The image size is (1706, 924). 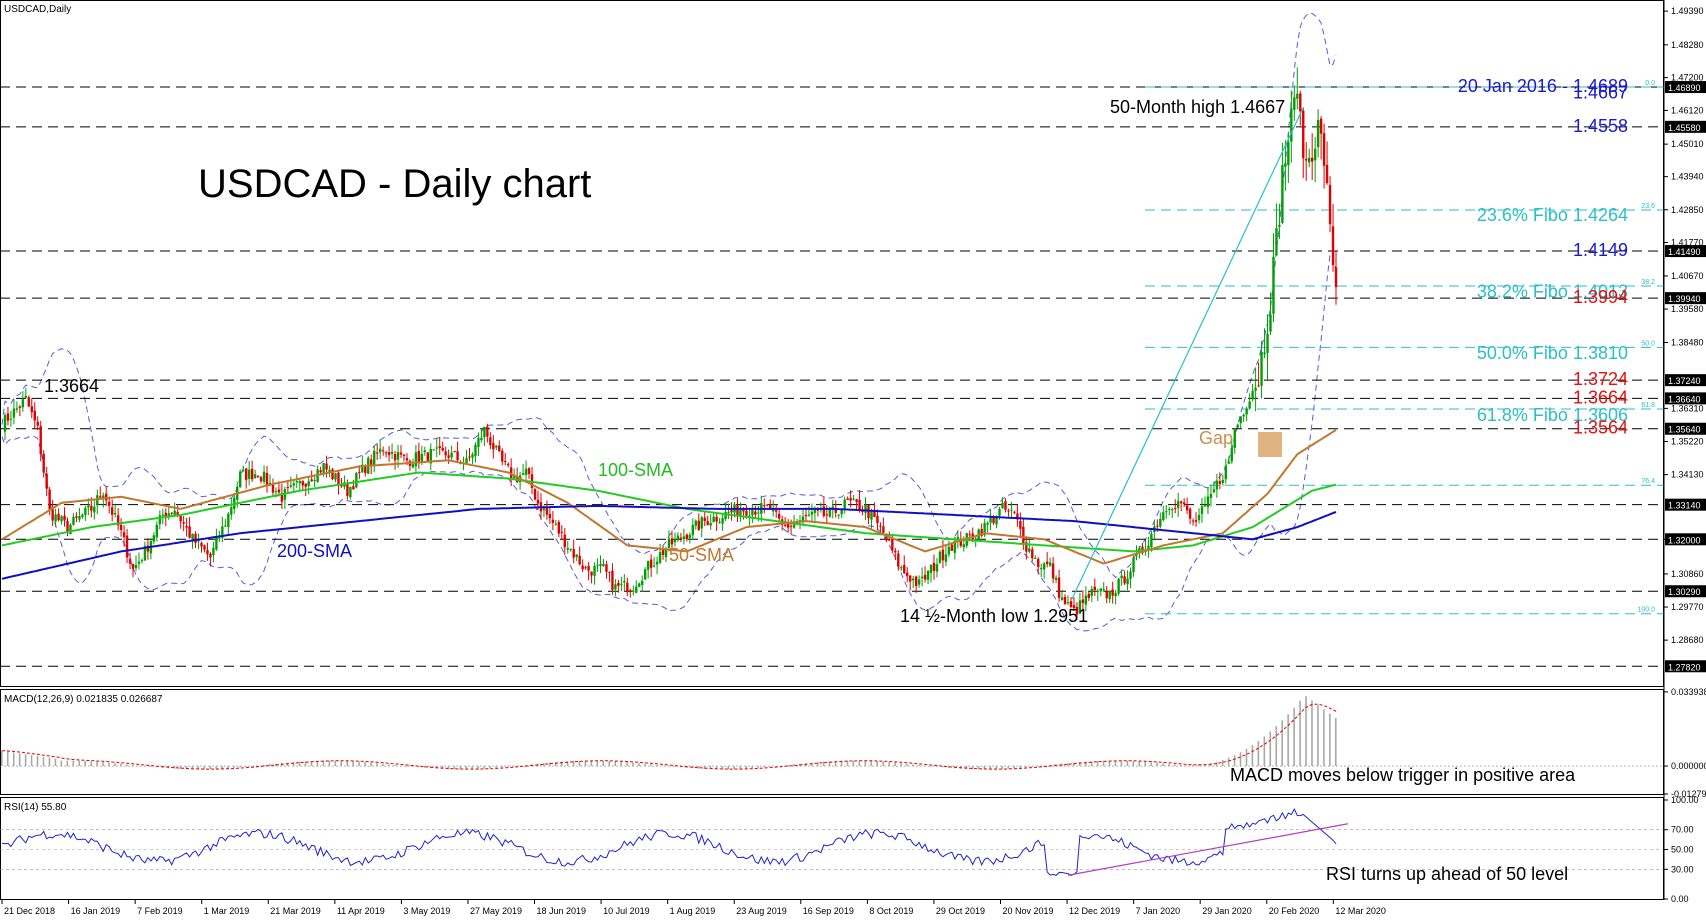 What do you see at coordinates (1687, 607) in the screenshot?
I see `axis-tick-label: 1.29770` at bounding box center [1687, 607].